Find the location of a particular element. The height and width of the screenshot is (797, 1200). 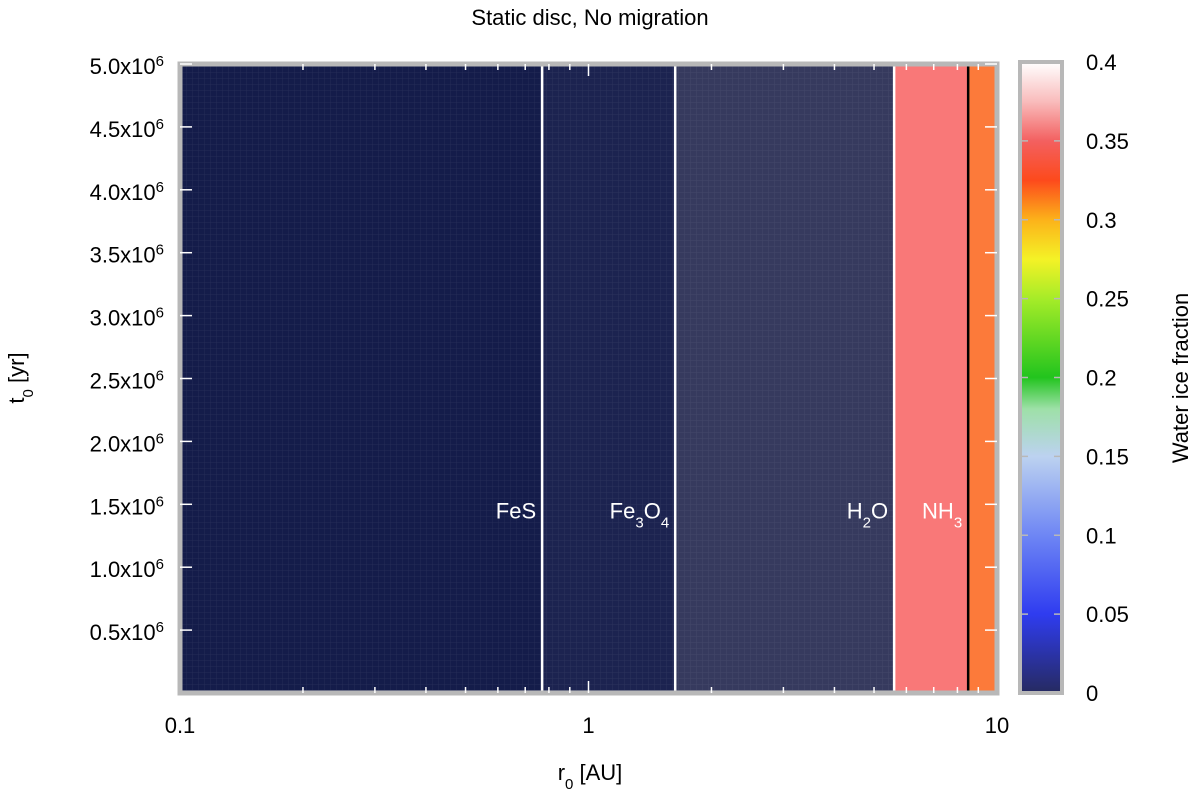

colorbar-tick-label-6: 0.25 is located at coordinates (1107, 299).